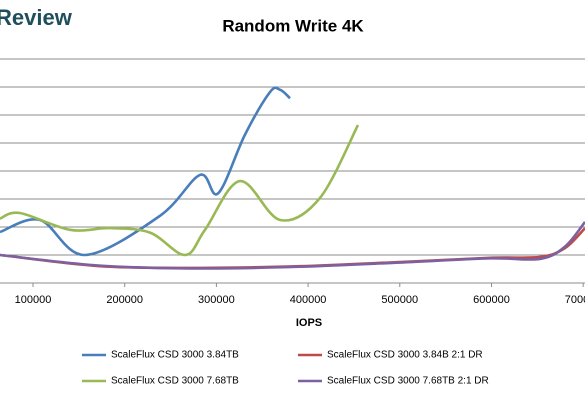 This screenshot has height=401, width=585. I want to click on x-axis-label: IOPS, so click(309, 323).